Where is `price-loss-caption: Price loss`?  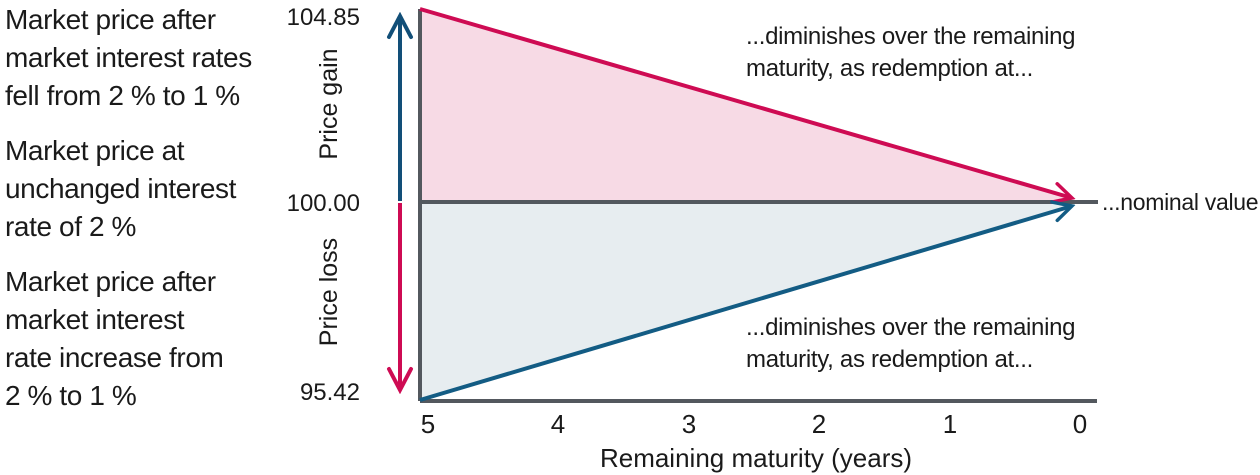
price-loss-caption: Price loss is located at coordinates (329, 292).